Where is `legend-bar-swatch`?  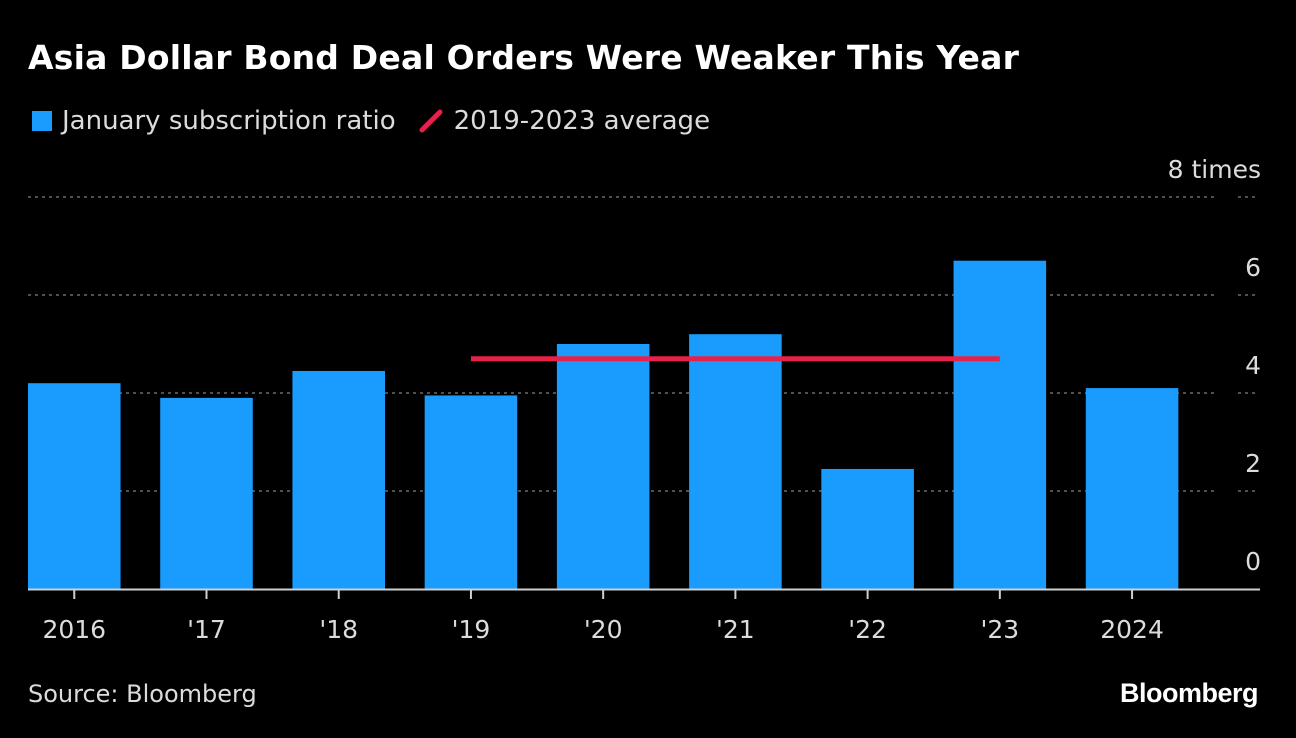
legend-bar-swatch is located at coordinates (42, 121).